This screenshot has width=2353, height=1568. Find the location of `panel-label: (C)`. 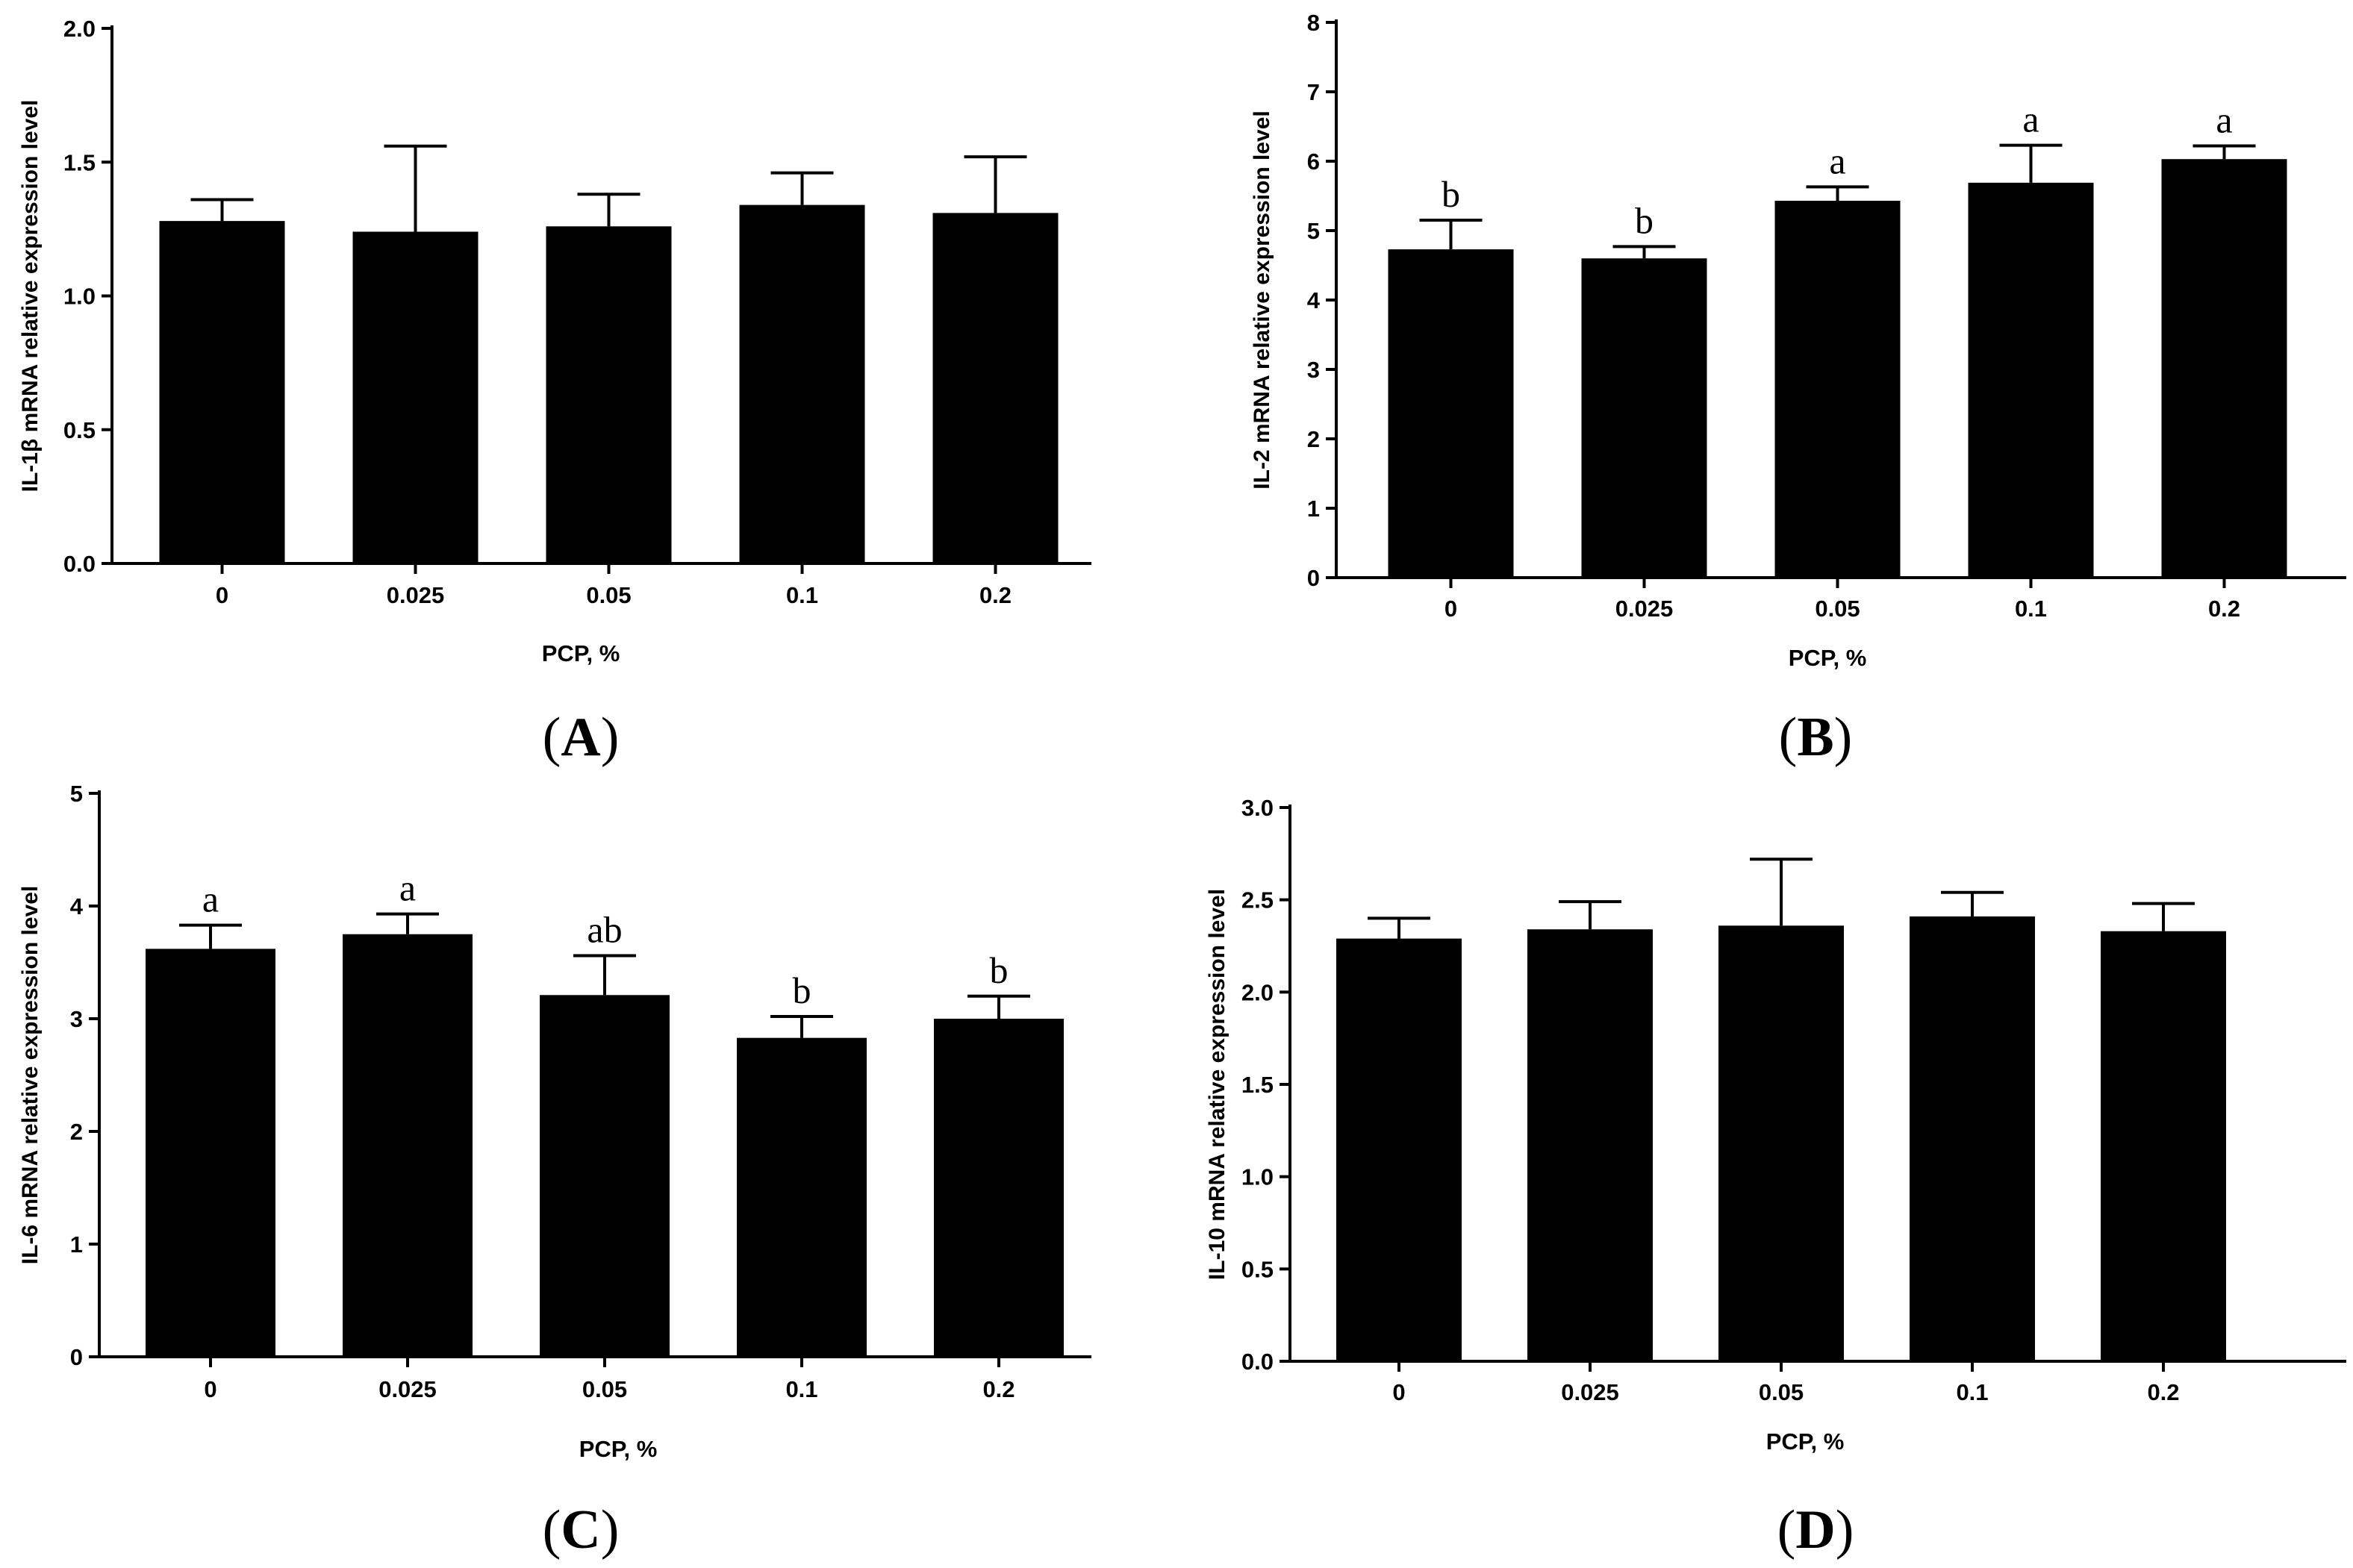

panel-label: (C) is located at coordinates (581, 1530).